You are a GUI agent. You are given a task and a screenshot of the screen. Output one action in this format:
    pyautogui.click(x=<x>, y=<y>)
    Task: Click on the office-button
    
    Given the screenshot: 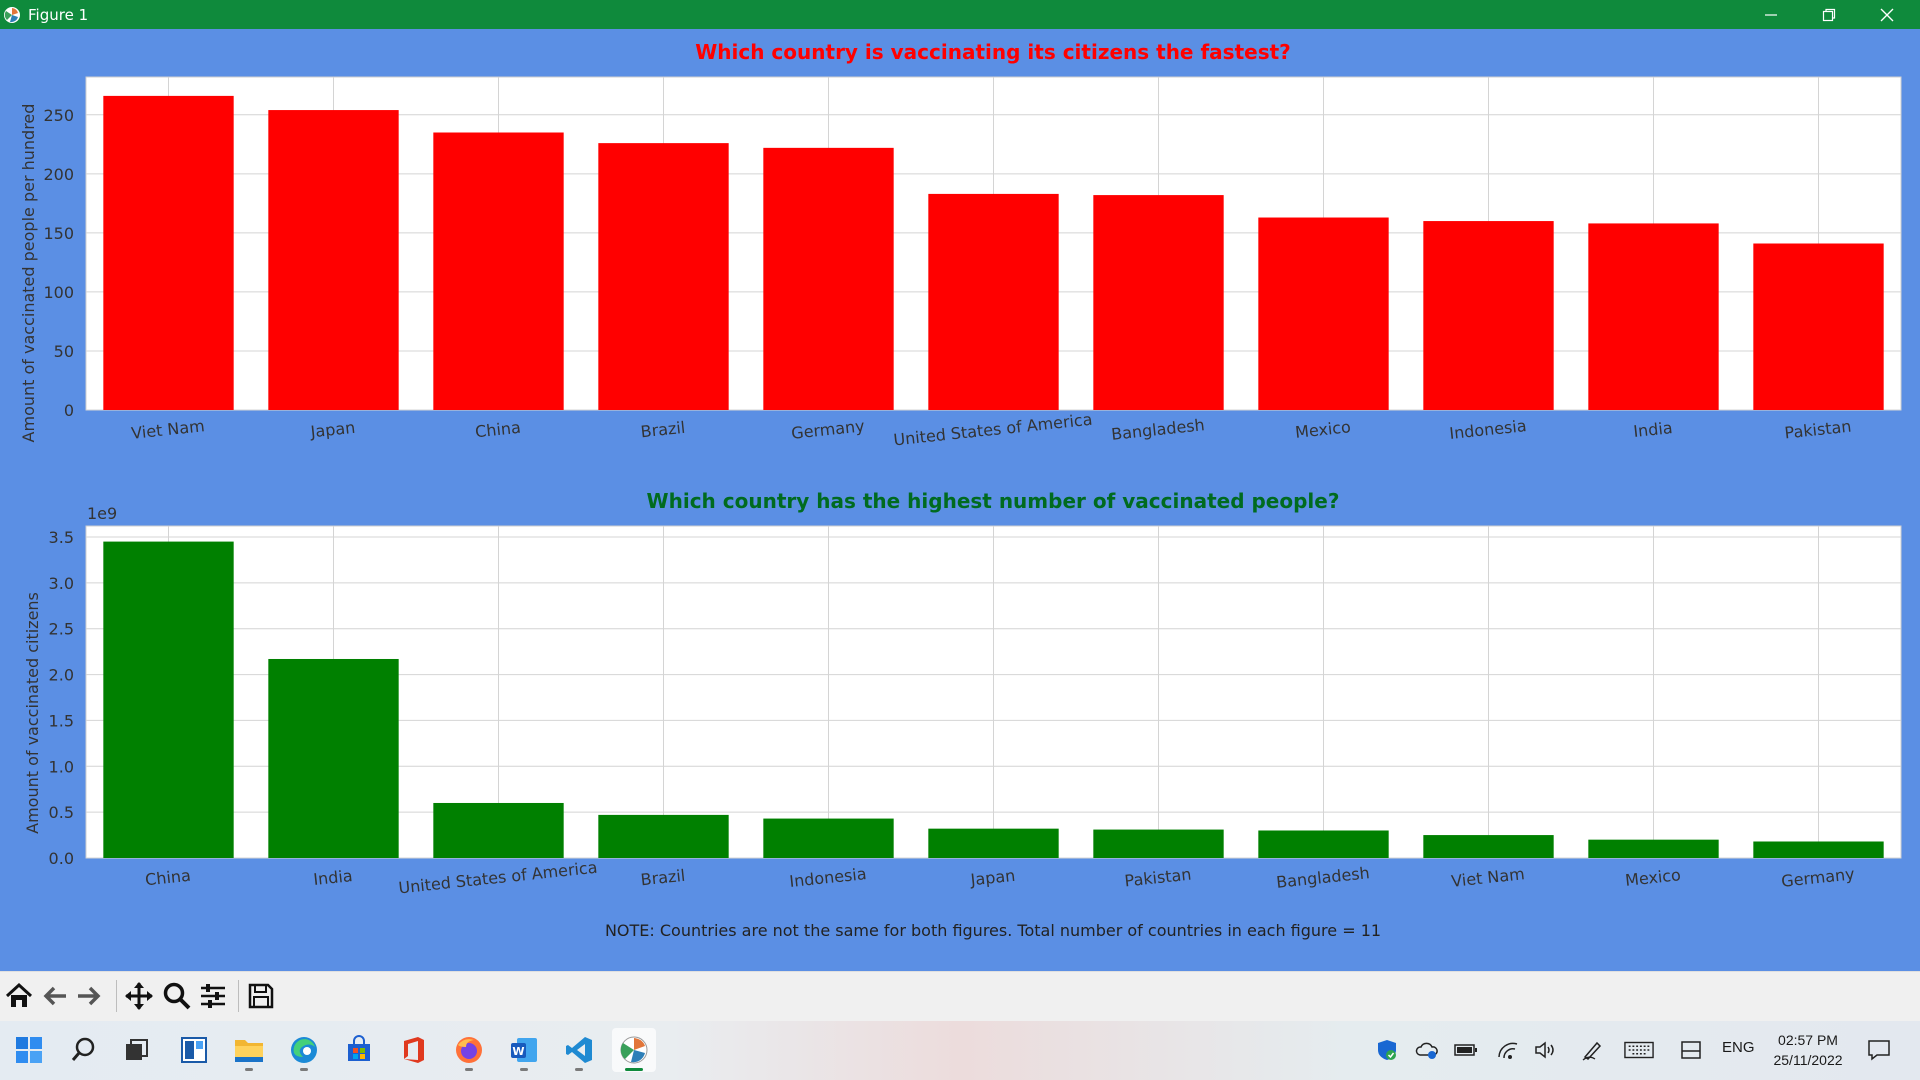 What is the action you would take?
    pyautogui.click(x=414, y=1050)
    